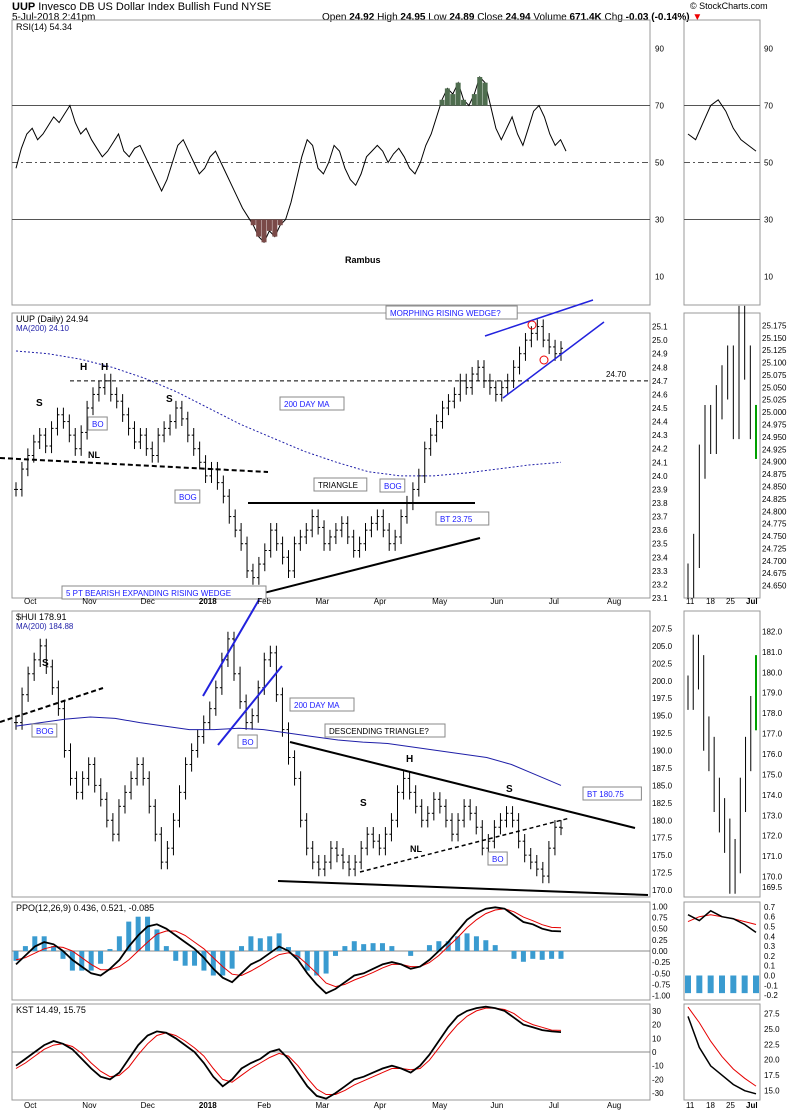  I want to click on kst-title: KST 14.49, 15.75, so click(51, 1010).